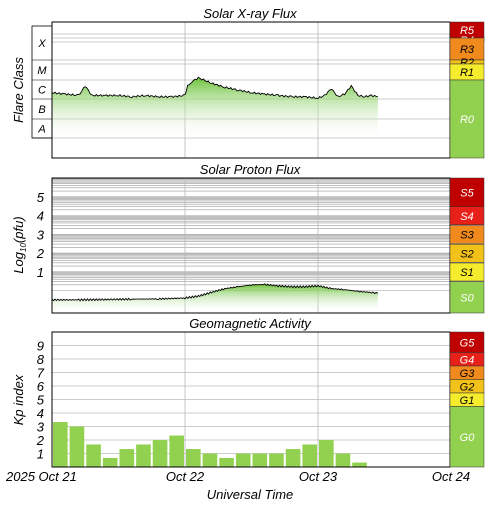 The height and width of the screenshot is (508, 500). I want to click on kp-ylabel: Kp index, so click(18, 399).